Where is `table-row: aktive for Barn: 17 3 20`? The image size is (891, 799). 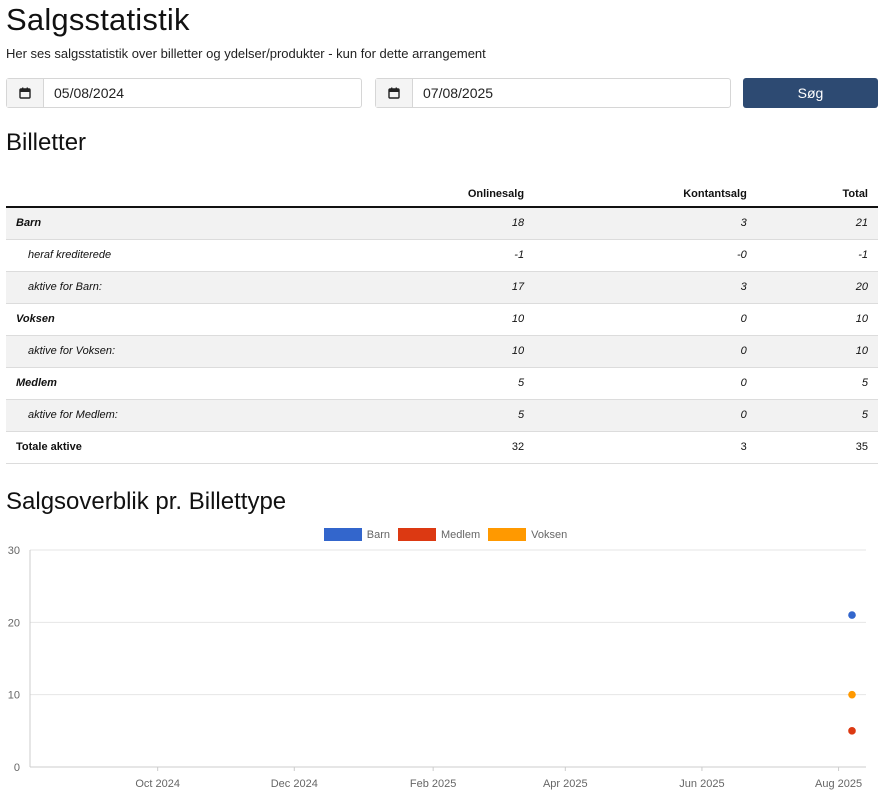 table-row: aktive for Barn: 17 3 20 is located at coordinates (442, 287).